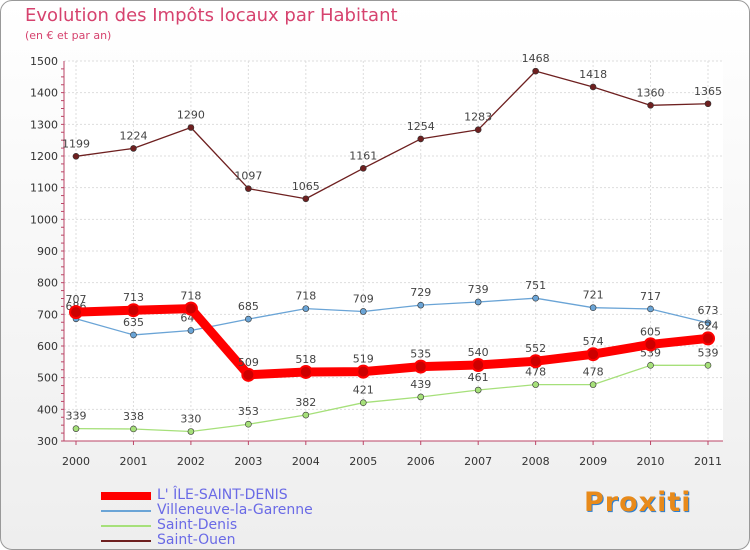 The height and width of the screenshot is (550, 750). I want to click on data-label: 518, so click(305, 359).